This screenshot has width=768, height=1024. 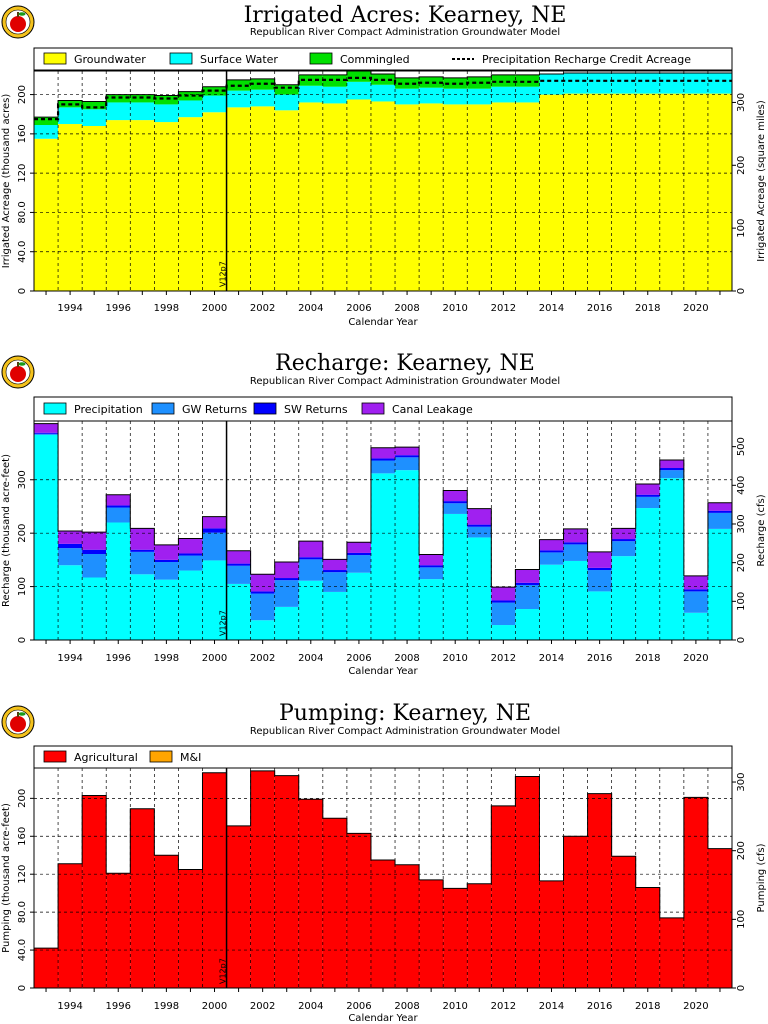 I want to click on y-axis-label: Irrigated Acreage (thousand acres), so click(x=6, y=181).